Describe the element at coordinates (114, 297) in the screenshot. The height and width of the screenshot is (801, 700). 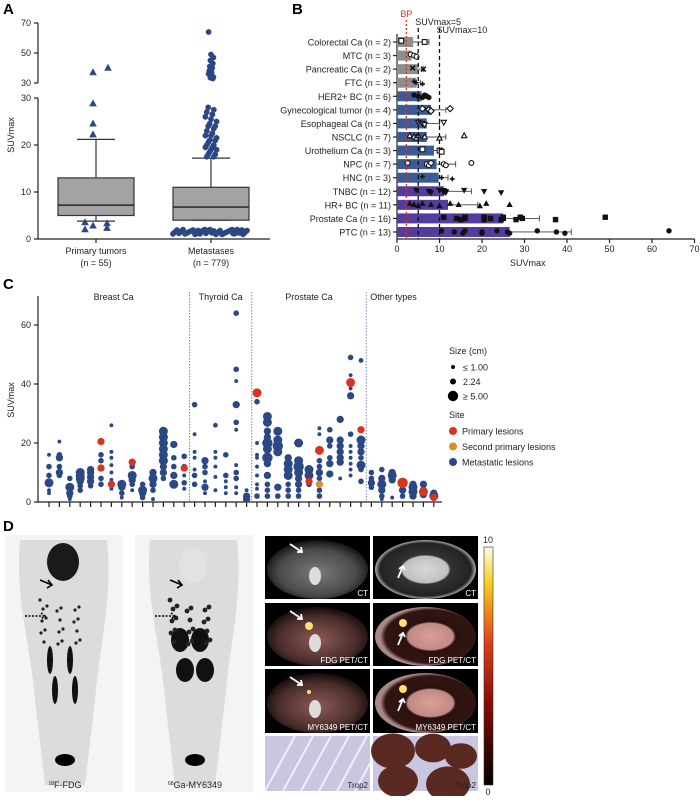
I see `group-label: Breast Ca` at that location.